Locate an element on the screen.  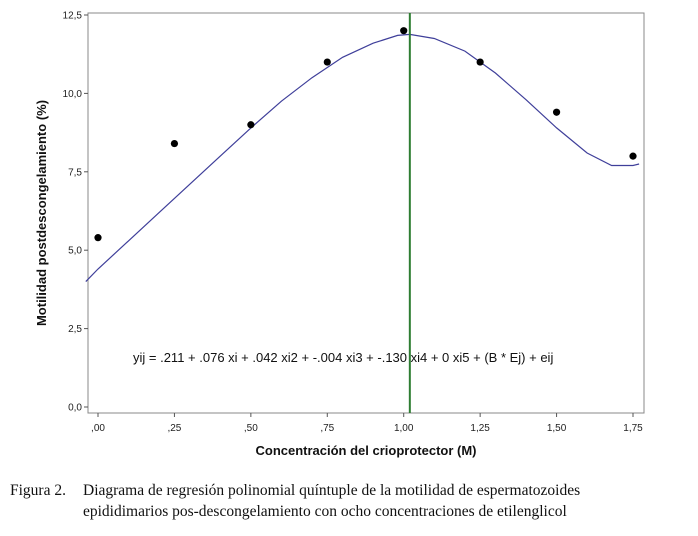
y-tick-label: 10,0 is located at coordinates (73, 94).